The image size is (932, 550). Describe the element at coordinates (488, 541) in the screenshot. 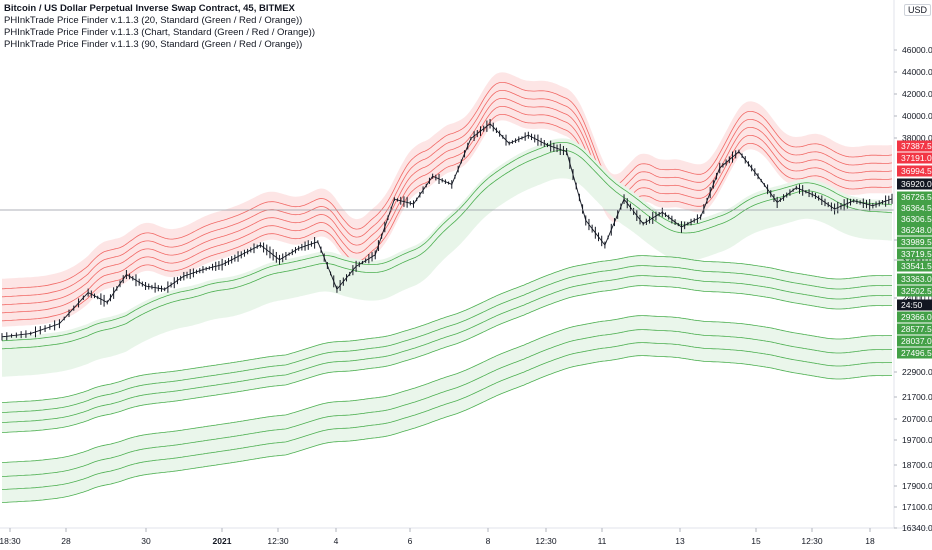

I see `x-tick-label: 8` at that location.